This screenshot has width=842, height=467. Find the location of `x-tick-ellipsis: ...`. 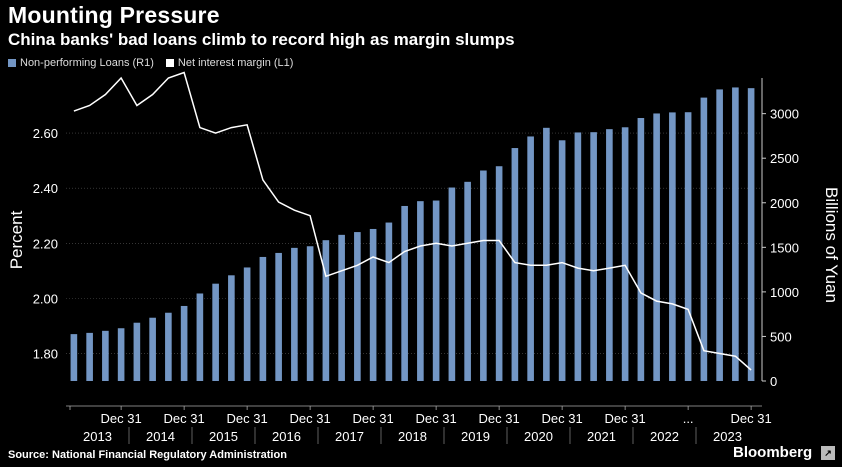

x-tick-ellipsis: ... is located at coordinates (688, 418).